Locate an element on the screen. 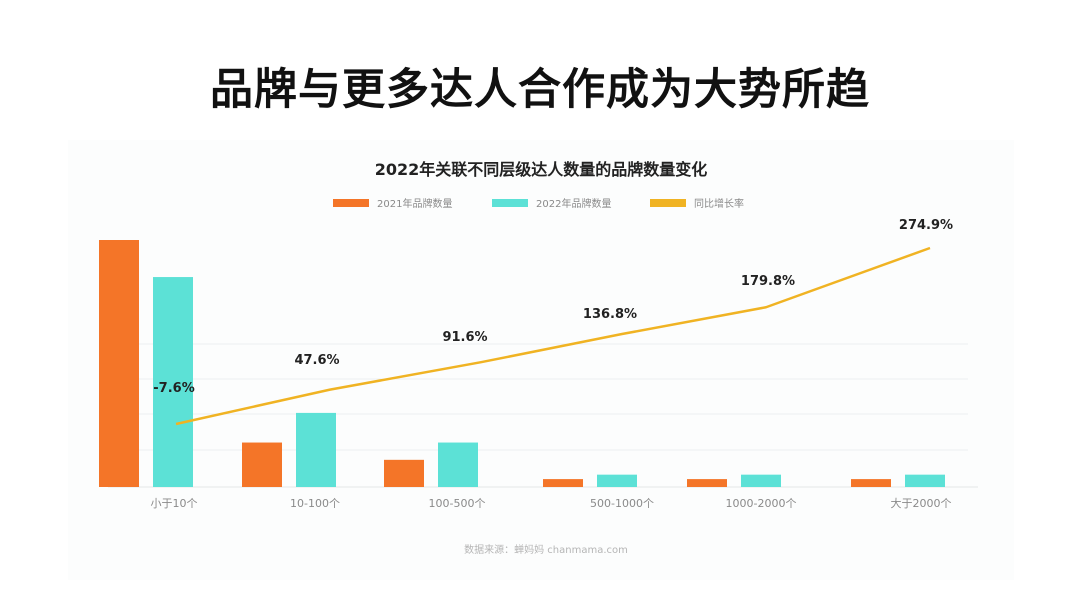  legend-label-2: 2022年品牌数量 is located at coordinates (573, 203).